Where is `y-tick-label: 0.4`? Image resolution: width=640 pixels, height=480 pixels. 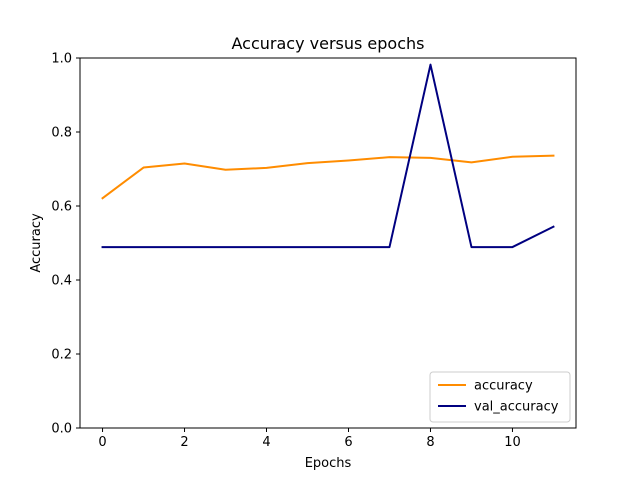
y-tick-label: 0.4 is located at coordinates (61, 281).